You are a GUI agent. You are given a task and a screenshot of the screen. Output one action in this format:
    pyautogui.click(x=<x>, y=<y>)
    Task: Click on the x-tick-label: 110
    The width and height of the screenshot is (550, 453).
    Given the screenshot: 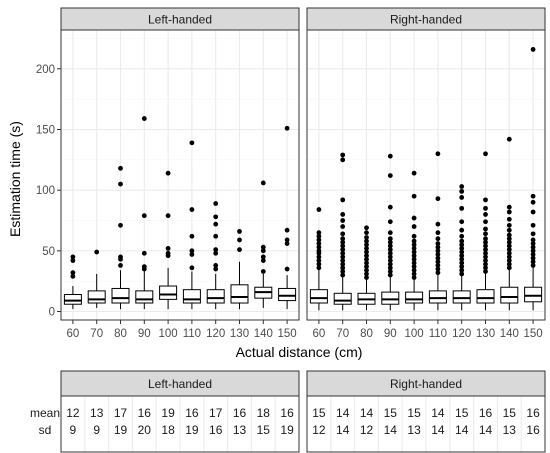 What is the action you would take?
    pyautogui.click(x=438, y=334)
    